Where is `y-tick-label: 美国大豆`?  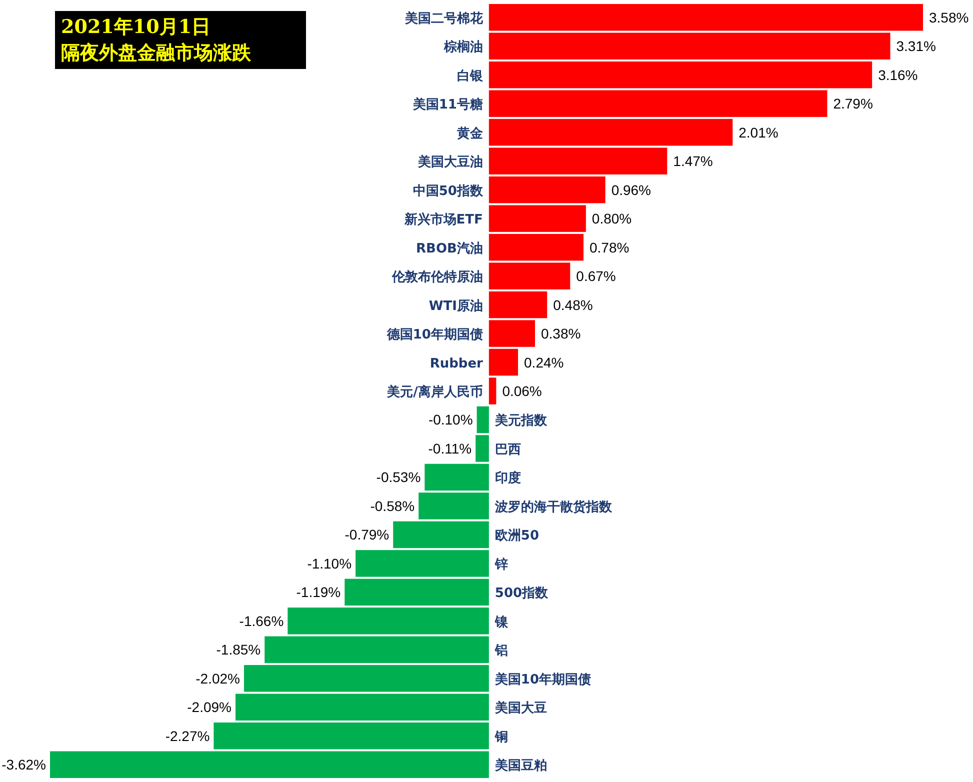
y-tick-label: 美国大豆 is located at coordinates (520, 708).